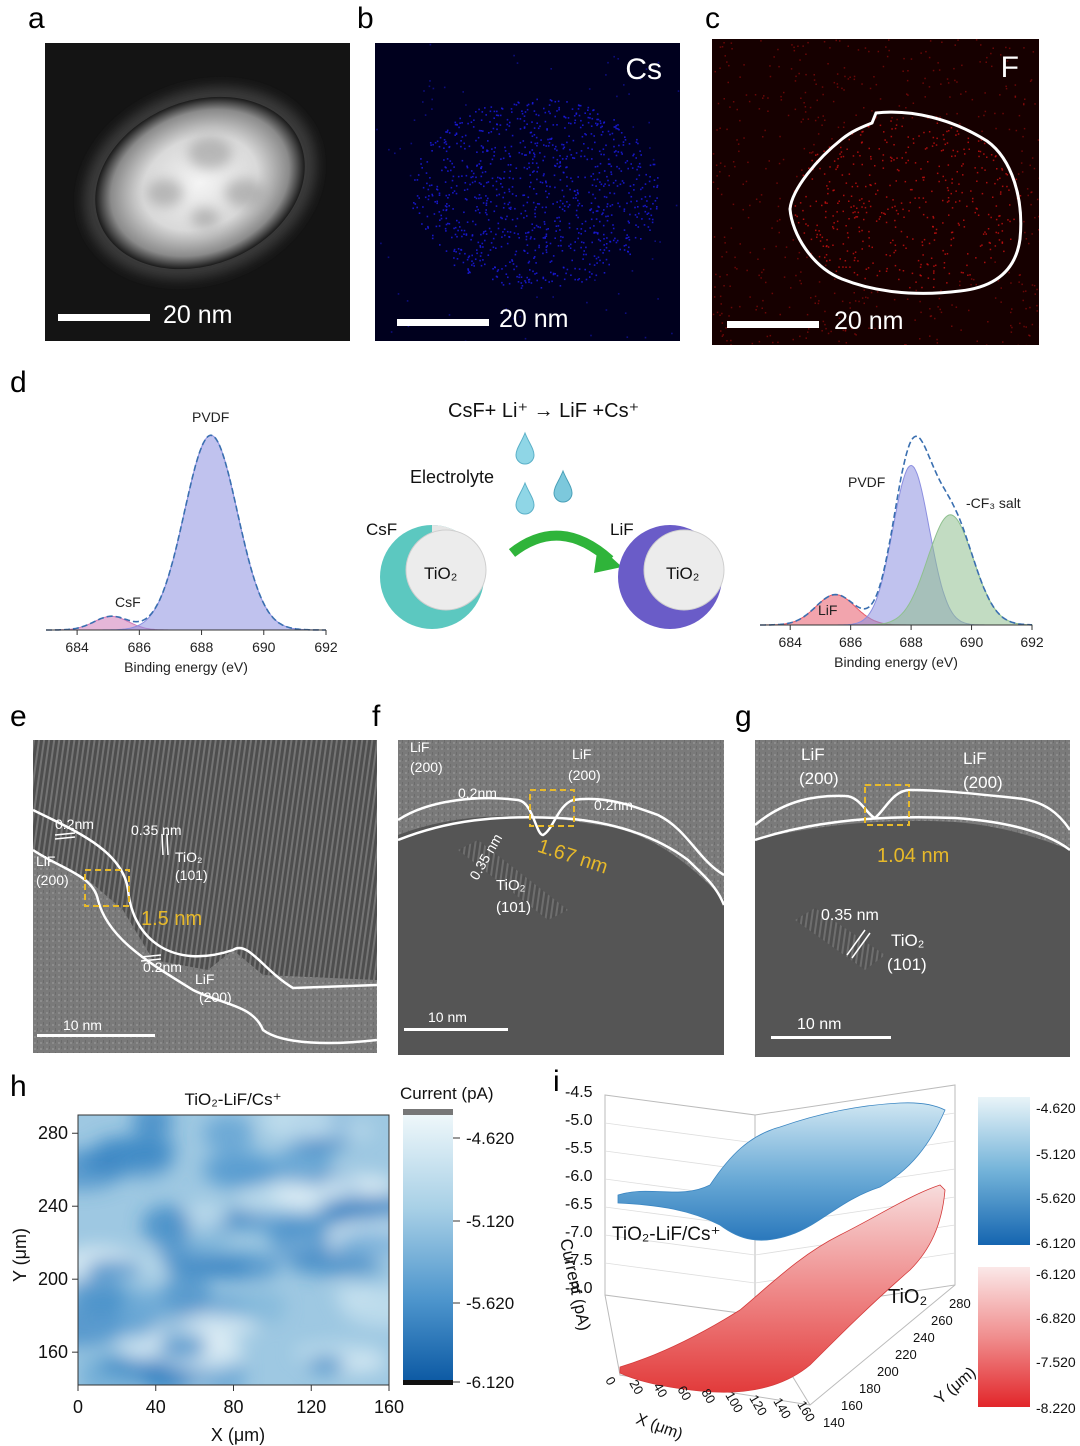  What do you see at coordinates (544, 473) in the screenshot?
I see `electrolyte-drops` at bounding box center [544, 473].